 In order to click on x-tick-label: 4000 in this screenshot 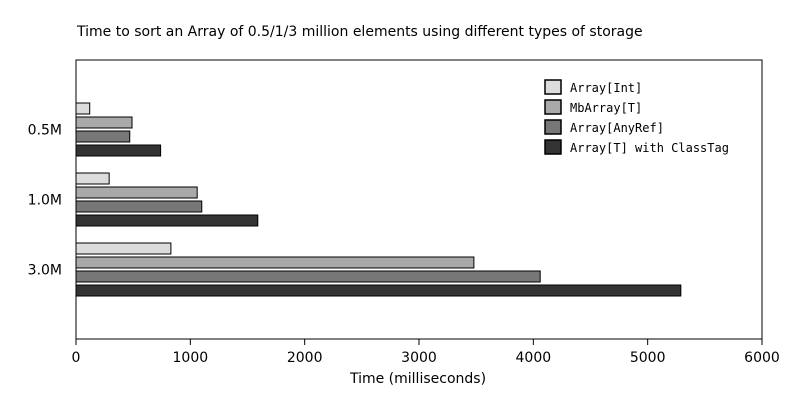, I will do `click(534, 358)`.